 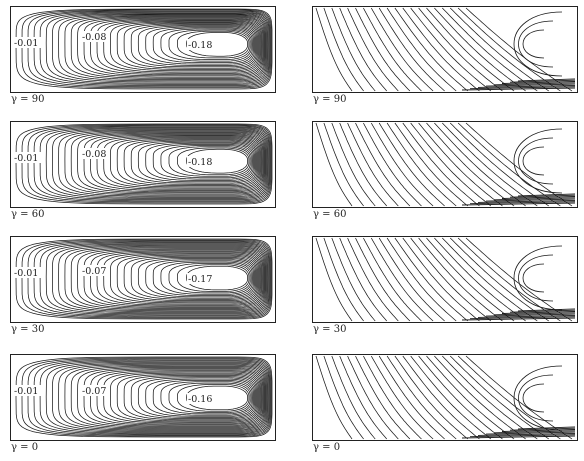 I want to click on contour-label-core: -0.18, so click(x=200, y=162).